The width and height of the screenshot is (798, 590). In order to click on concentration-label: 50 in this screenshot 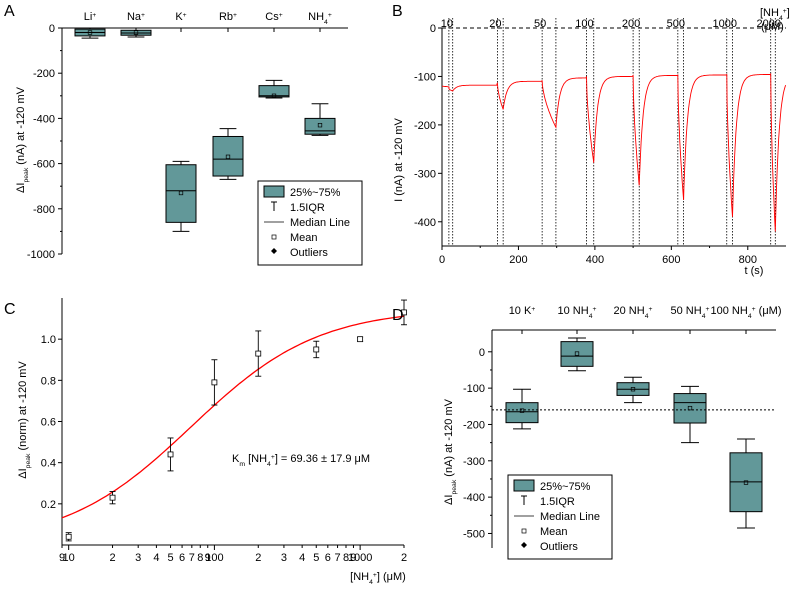, I will do `click(540, 24)`.